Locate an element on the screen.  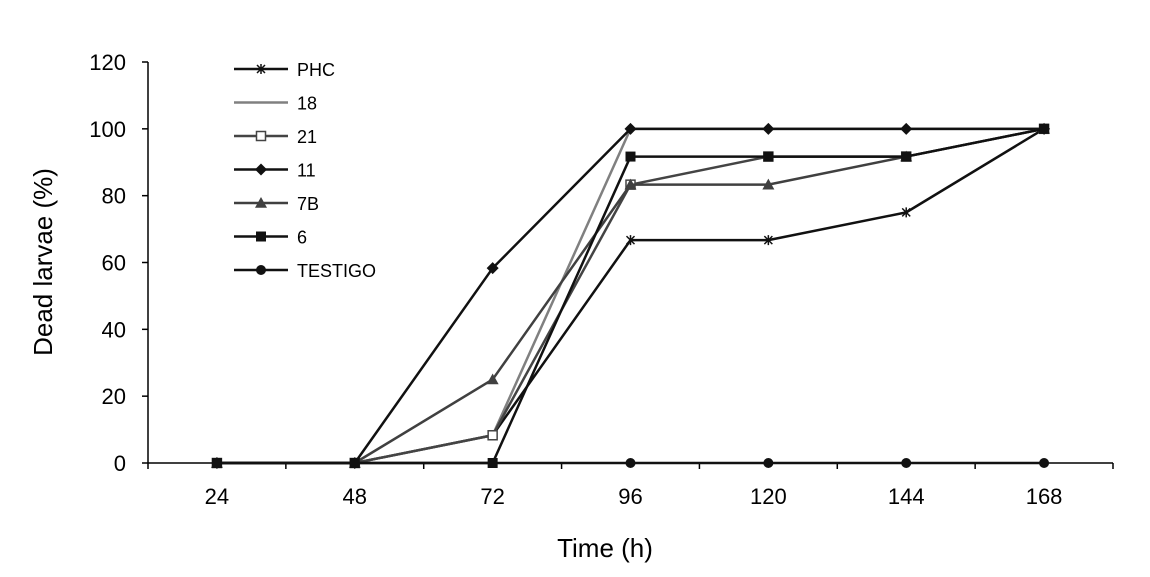
legend-label: 21 is located at coordinates (307, 137).